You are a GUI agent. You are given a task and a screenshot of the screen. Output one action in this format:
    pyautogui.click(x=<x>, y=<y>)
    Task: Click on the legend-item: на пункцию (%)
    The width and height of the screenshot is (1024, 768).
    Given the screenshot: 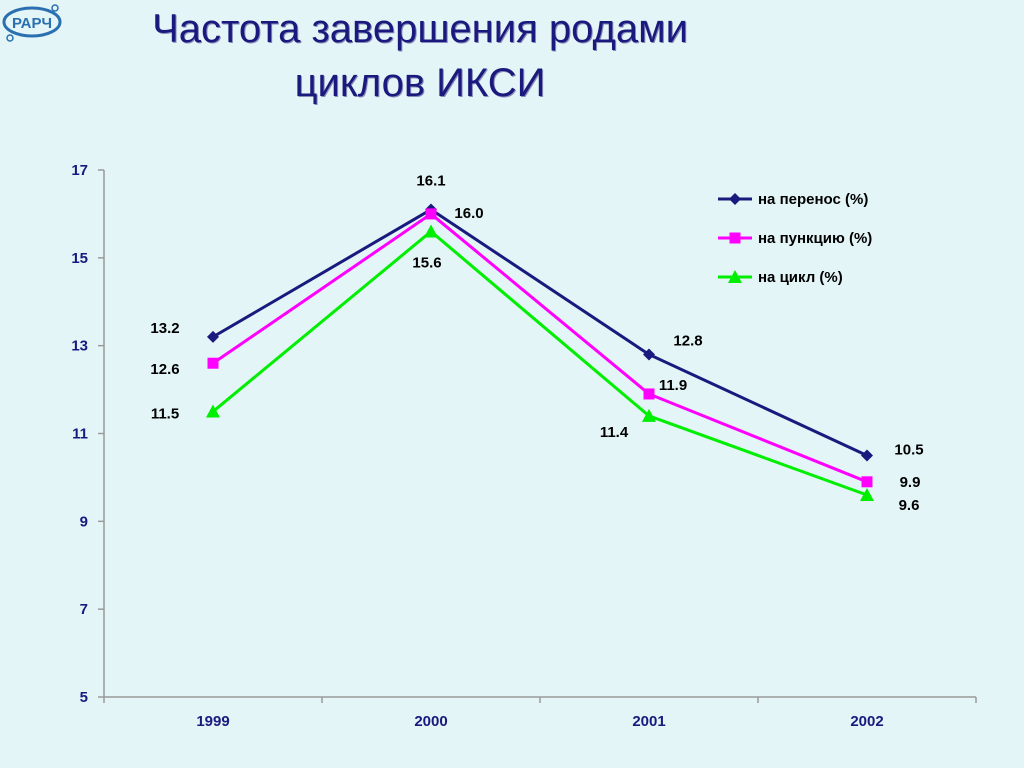 What is the action you would take?
    pyautogui.click(x=795, y=238)
    